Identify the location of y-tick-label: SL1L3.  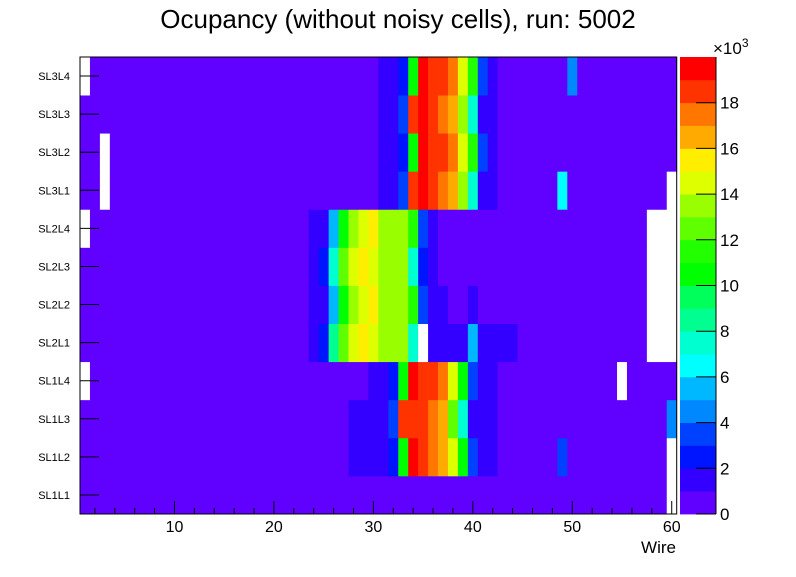
(54, 420).